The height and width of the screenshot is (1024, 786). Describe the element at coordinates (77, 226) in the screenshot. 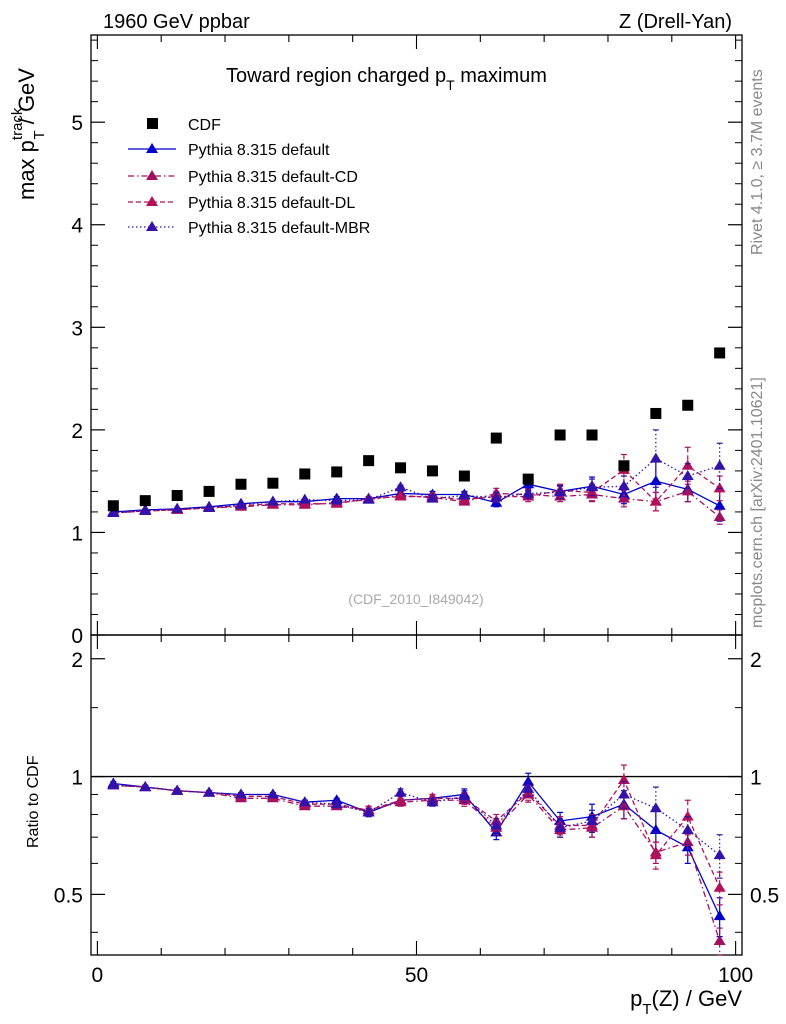

I see `main-y-tick-label: 4` at that location.